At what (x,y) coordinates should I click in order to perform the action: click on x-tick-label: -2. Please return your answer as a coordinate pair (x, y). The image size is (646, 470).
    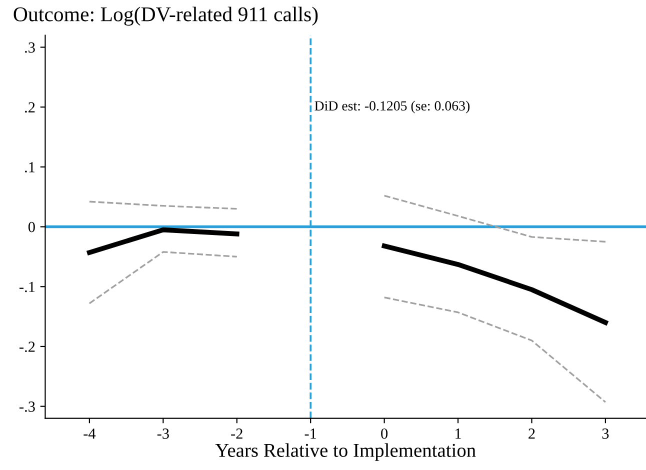
    Looking at the image, I should click on (236, 433).